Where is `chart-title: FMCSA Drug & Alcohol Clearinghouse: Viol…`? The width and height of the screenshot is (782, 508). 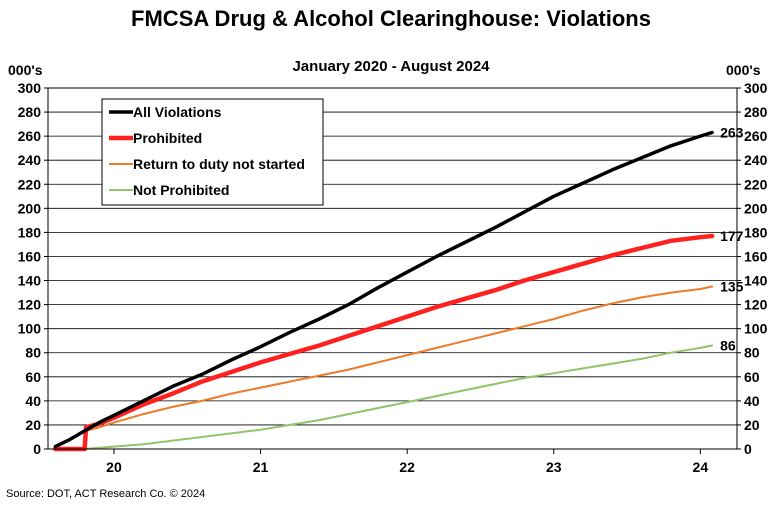 chart-title: FMCSA Drug & Alcohol Clearinghouse: Viol… is located at coordinates (391, 18).